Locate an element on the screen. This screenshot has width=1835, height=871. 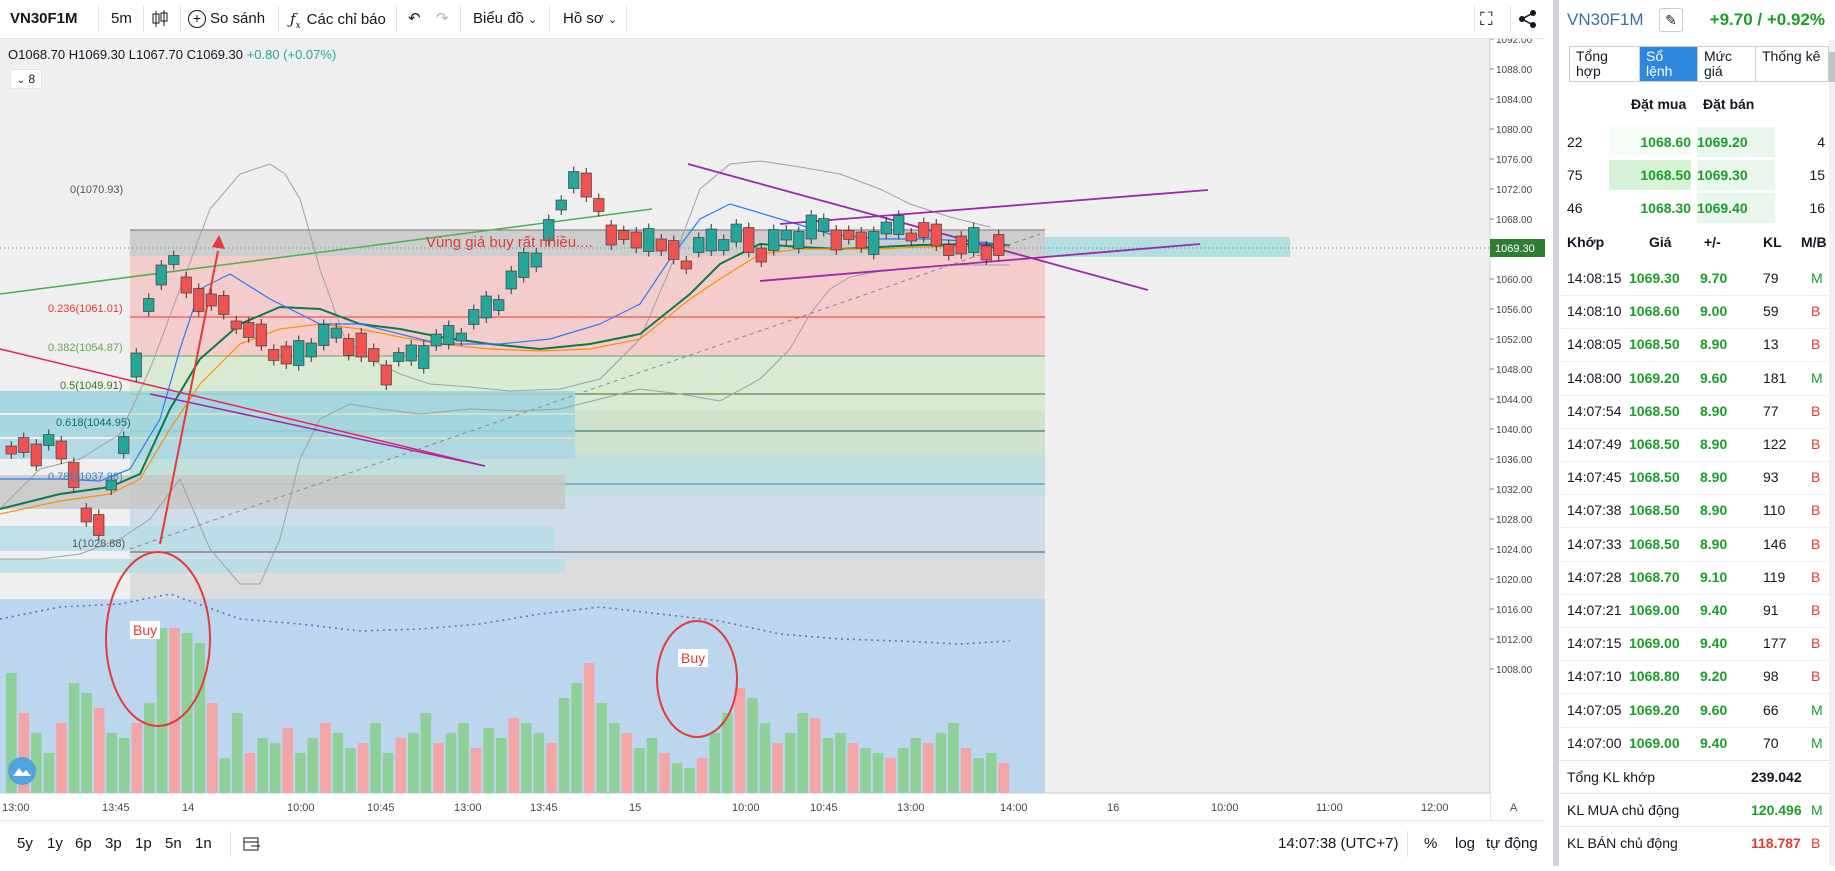
ask-price: 1069.40 is located at coordinates (1736, 208).